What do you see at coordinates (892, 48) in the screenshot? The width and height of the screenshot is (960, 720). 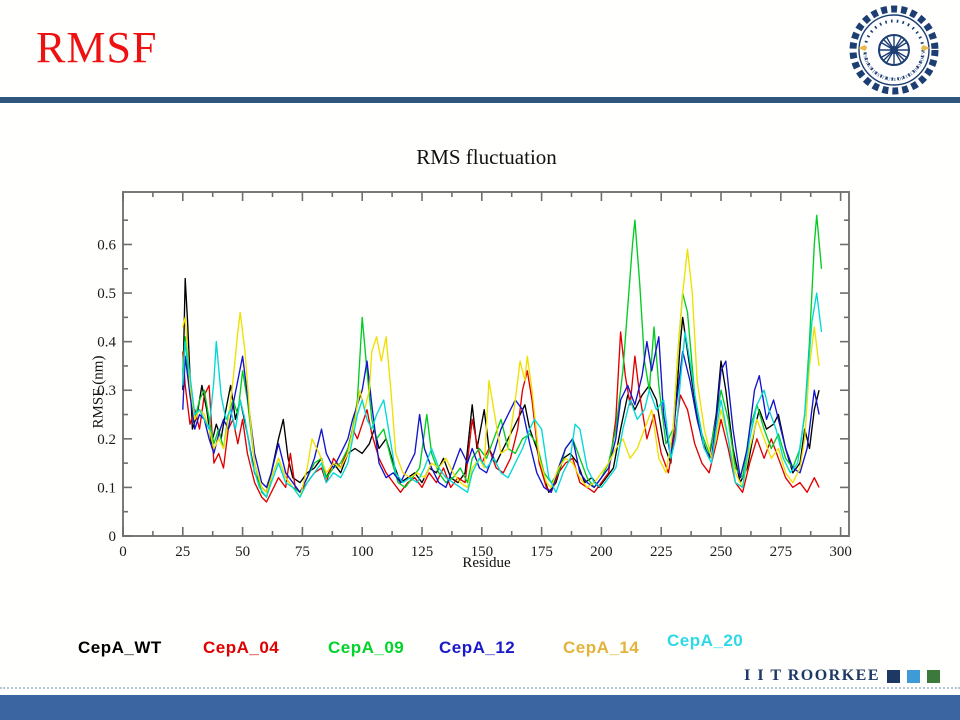 I see `iit-roorkee-logo: INDIAN INSTITUTE OF TECHNOLOGY ROORKEE` at bounding box center [892, 48].